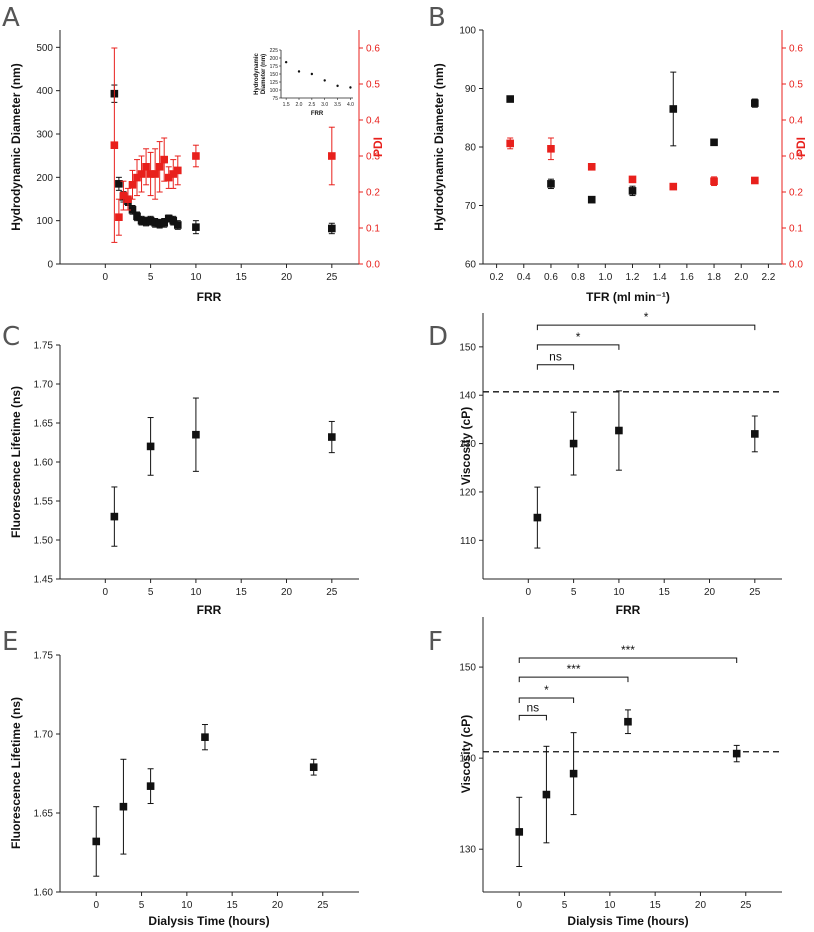 The image size is (814, 932). Describe the element at coordinates (264, 74) in the screenshot. I see `inset-y-axis-label-line2: Diameter (nm)` at that location.